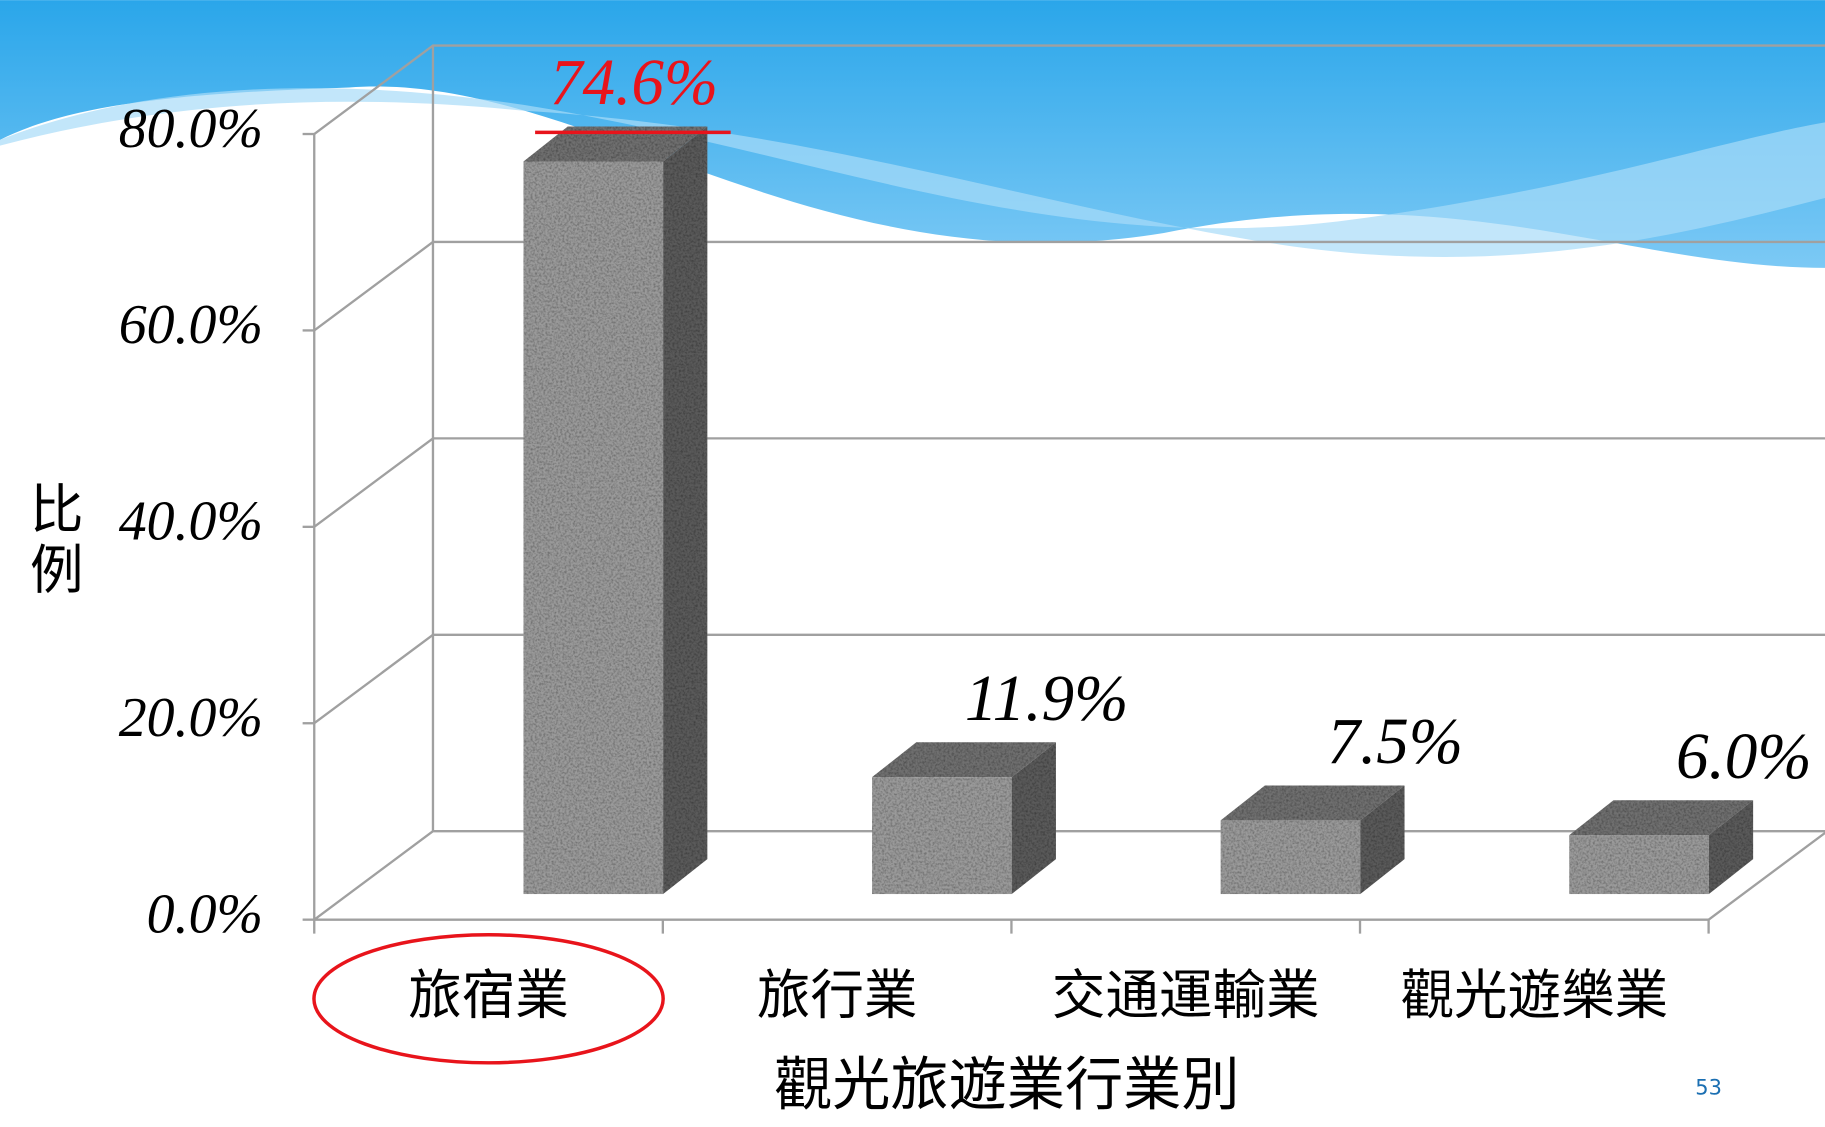 The image size is (1825, 1127). Describe the element at coordinates (191, 522) in the screenshot. I see `y-tick-label: 40.0%` at that location.